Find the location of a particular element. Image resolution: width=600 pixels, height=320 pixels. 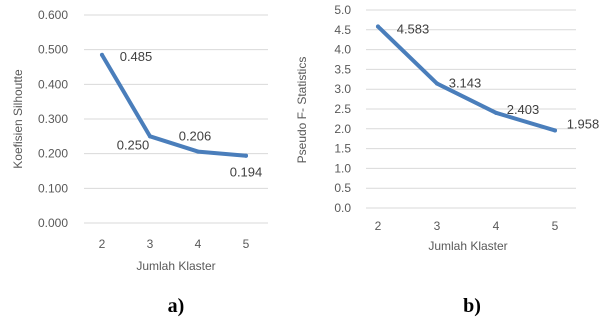

y-axis-title: Koefisien Silhoutte is located at coordinates (18, 119).